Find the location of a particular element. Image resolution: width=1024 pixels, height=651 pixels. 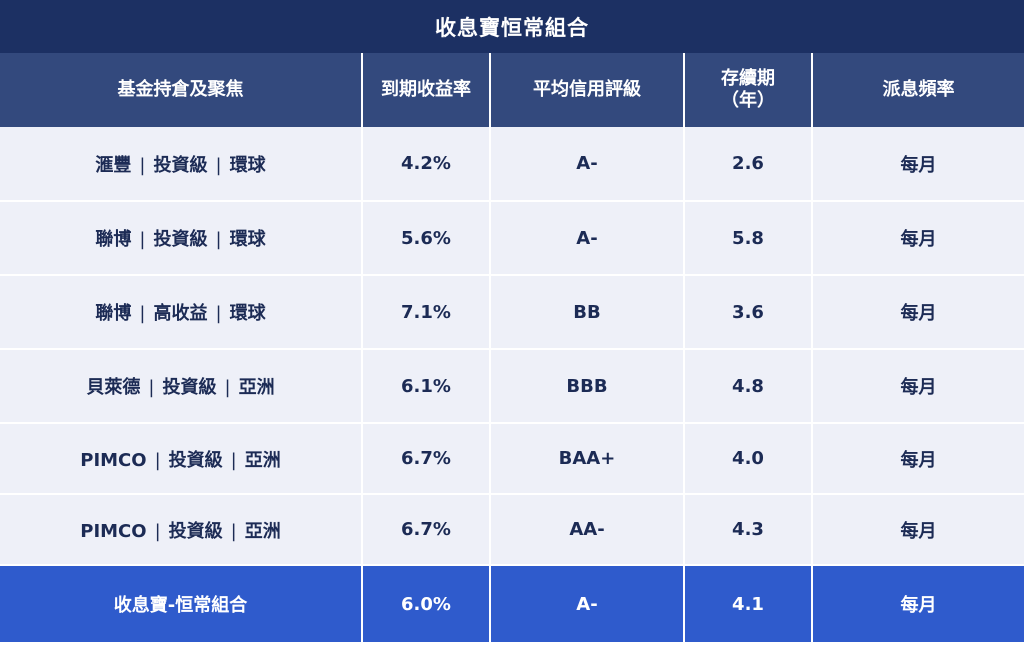

total-duration-cell: 4.1 is located at coordinates (748, 603).